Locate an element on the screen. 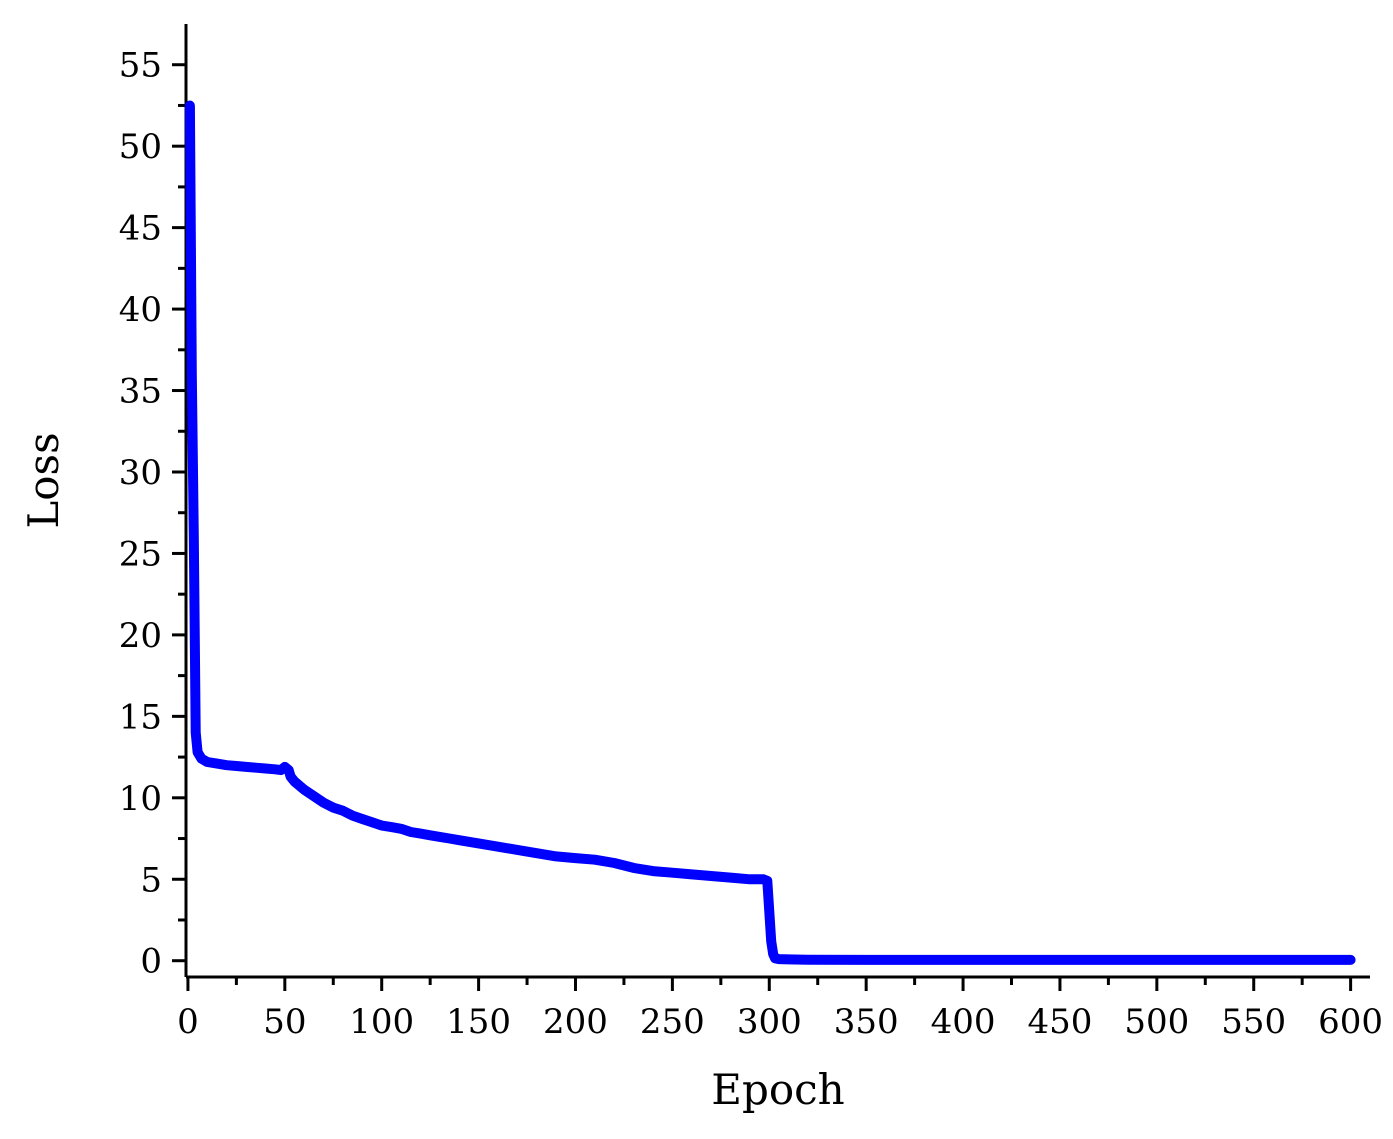  y-tick-label: 0 is located at coordinates (151, 962).